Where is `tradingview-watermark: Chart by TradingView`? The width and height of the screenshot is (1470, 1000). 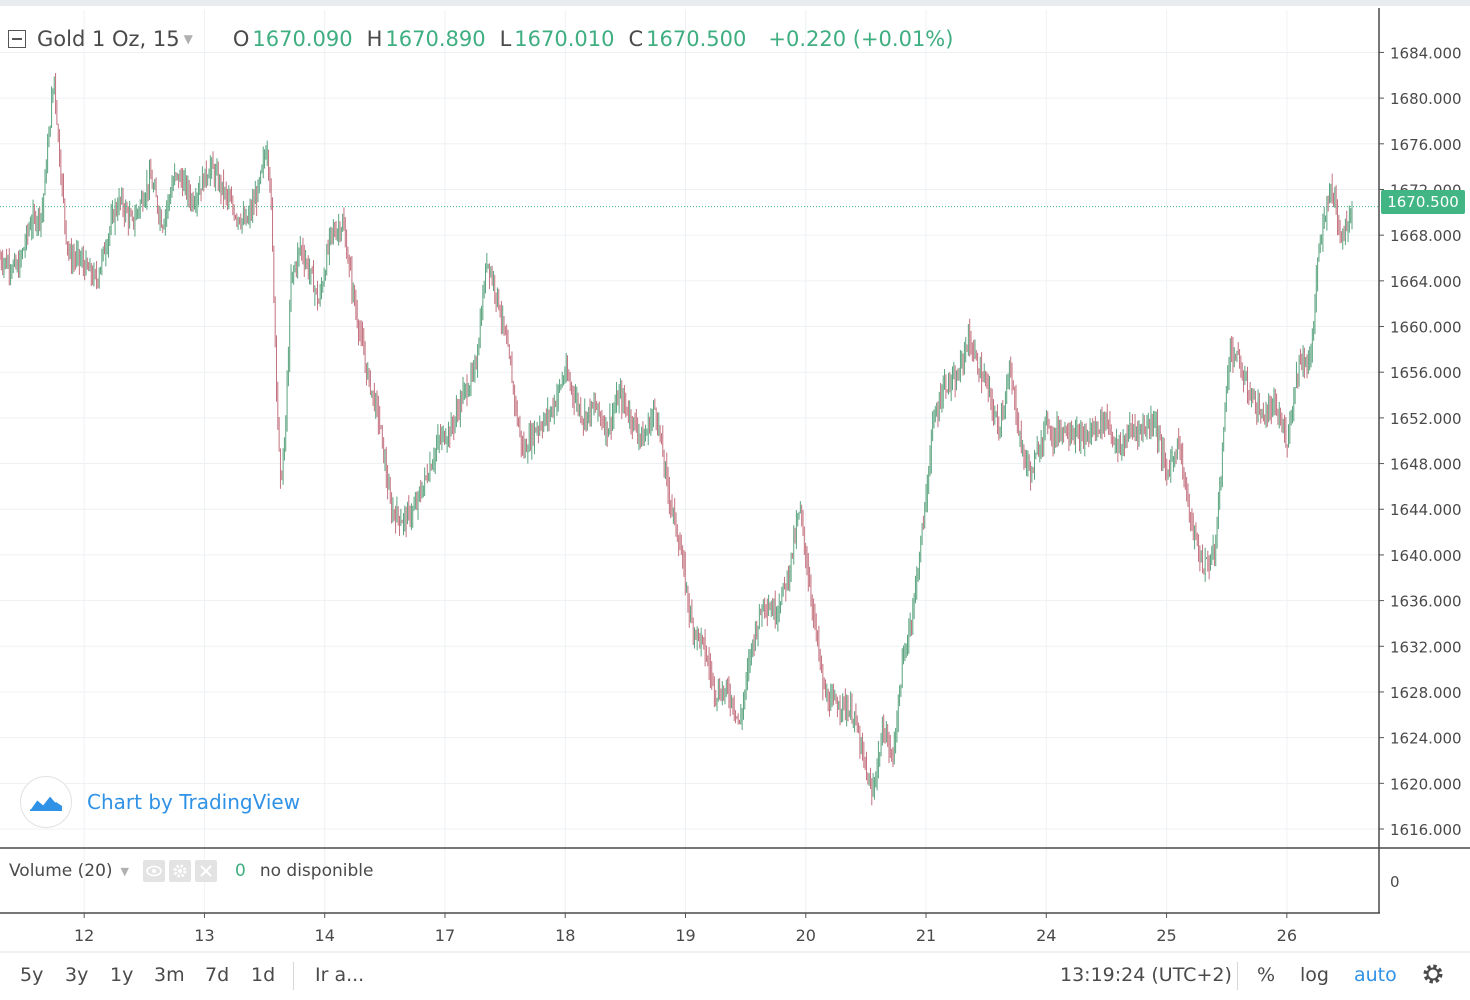
tradingview-watermark: Chart by TradingView is located at coordinates (160, 802).